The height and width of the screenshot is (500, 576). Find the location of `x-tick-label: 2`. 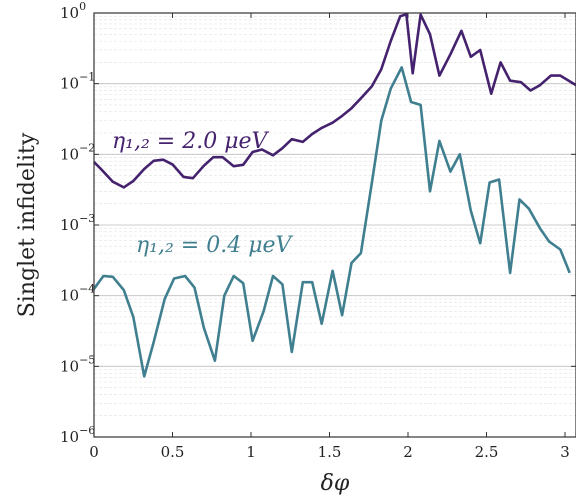

x-tick-label: 2 is located at coordinates (408, 452).